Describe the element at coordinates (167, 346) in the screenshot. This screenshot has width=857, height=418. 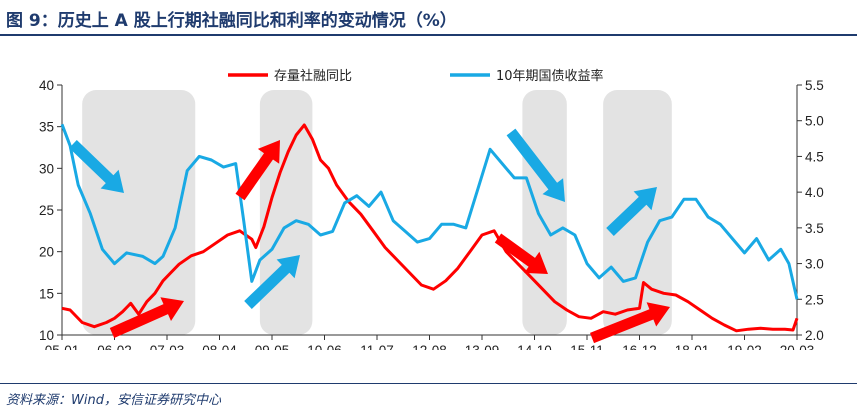
I see `x-tick-label: 07-03` at that location.